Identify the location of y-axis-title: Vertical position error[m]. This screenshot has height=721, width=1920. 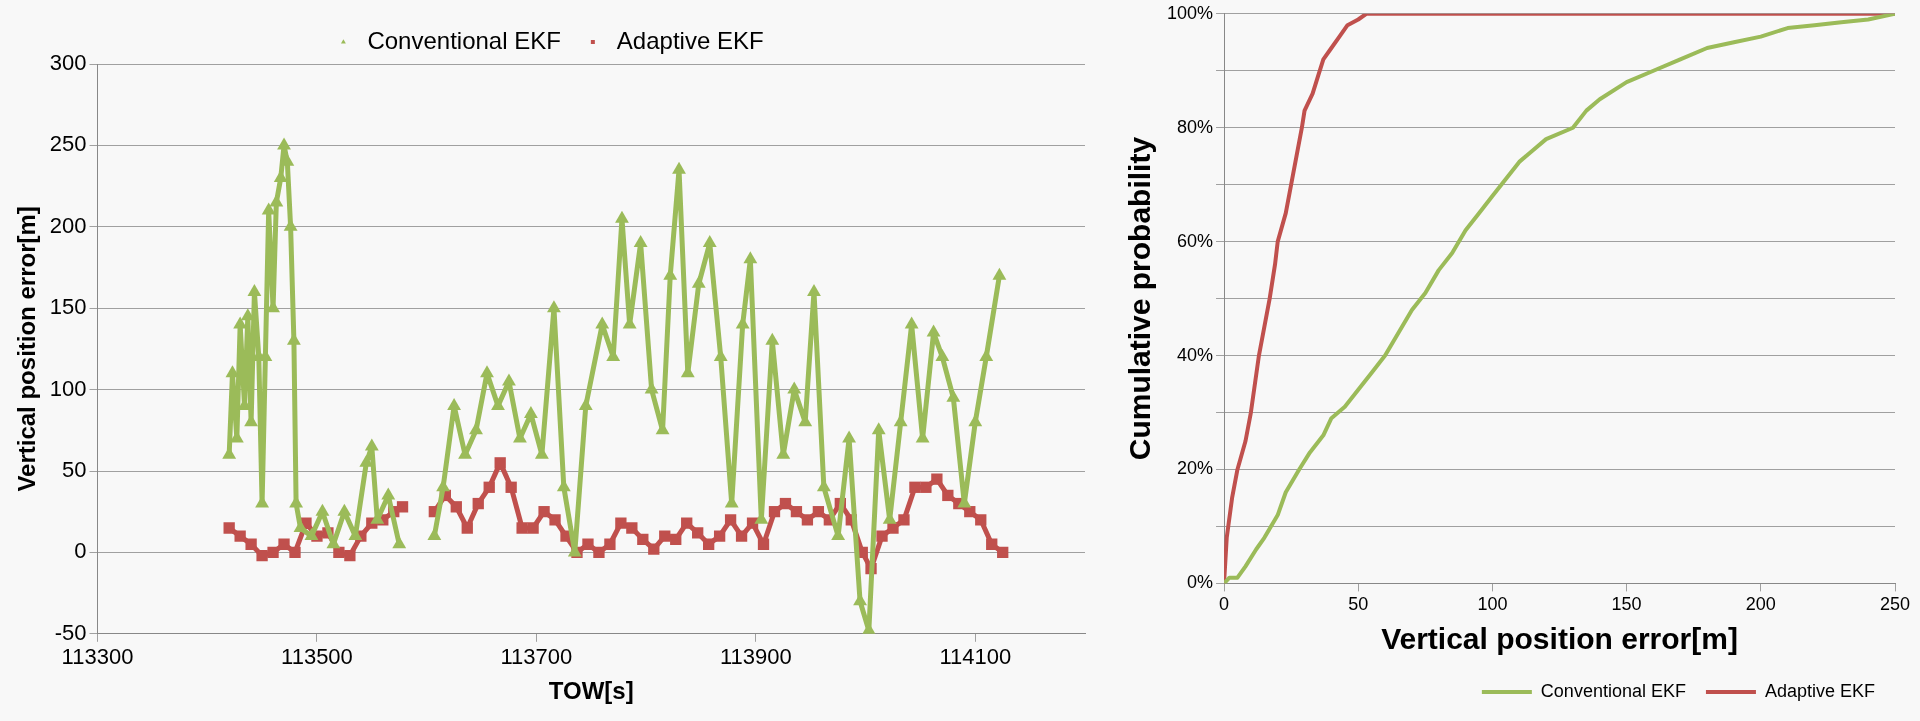
(27, 349).